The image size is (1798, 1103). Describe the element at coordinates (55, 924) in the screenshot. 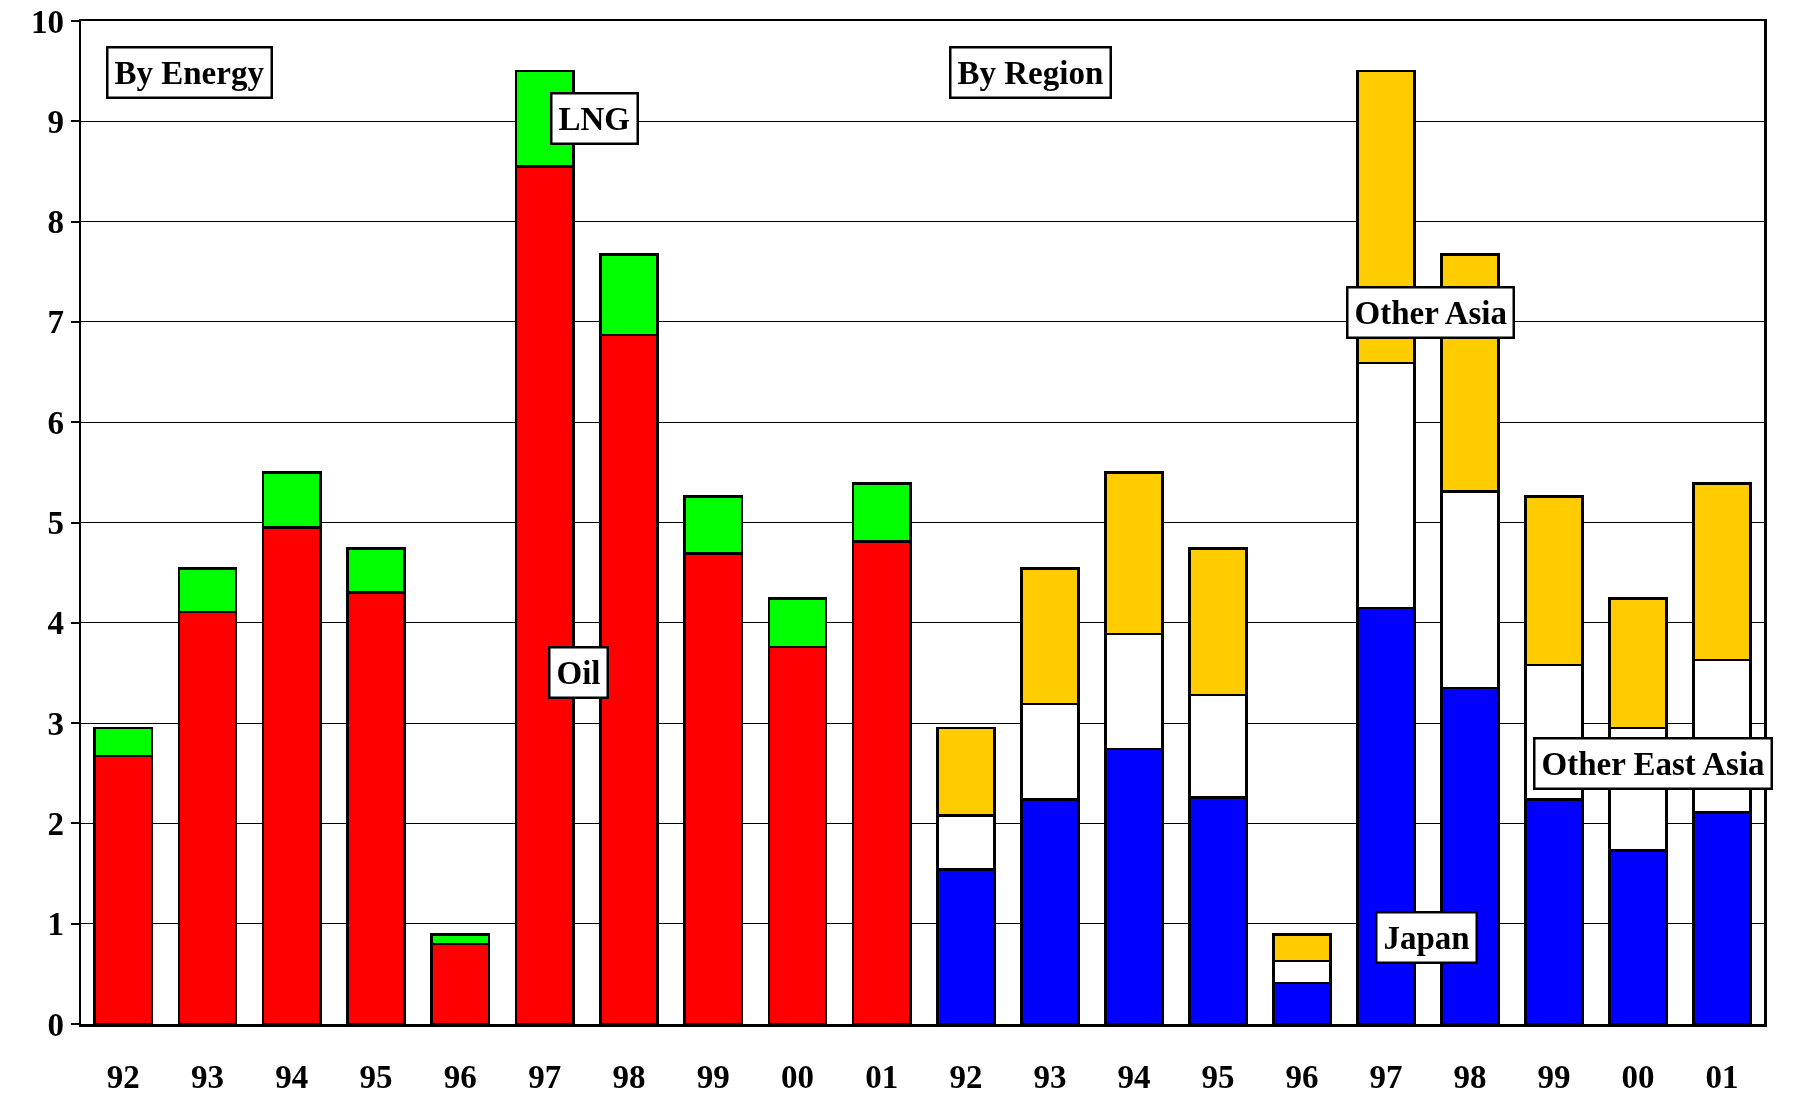

I see `y-tick-label: 1` at that location.